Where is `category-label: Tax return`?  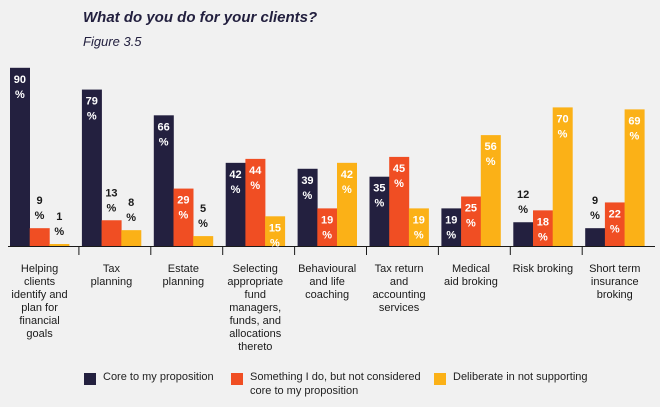 category-label: Tax return is located at coordinates (399, 269).